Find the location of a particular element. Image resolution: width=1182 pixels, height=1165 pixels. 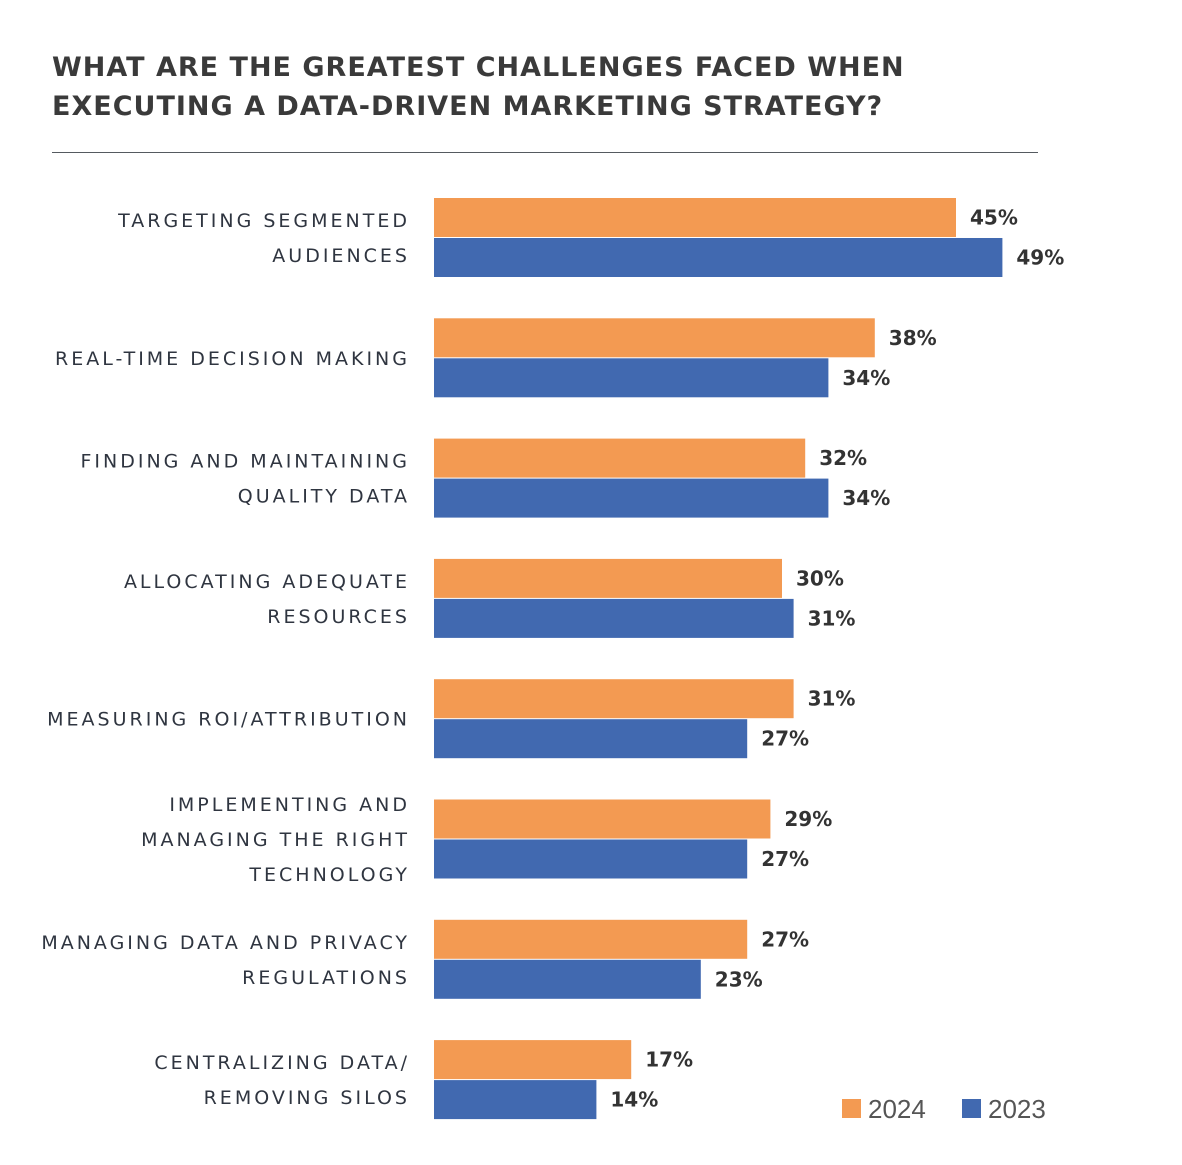

data-label-2024: 31% is located at coordinates (832, 699).